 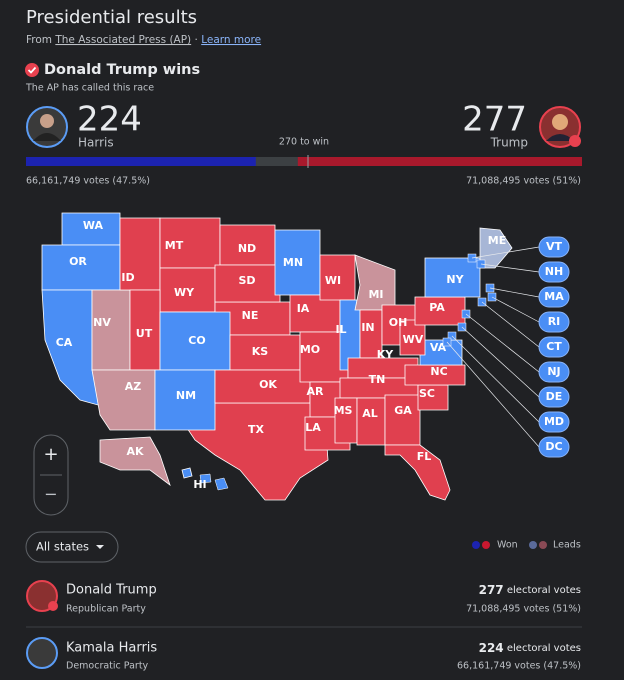 I want to click on state-label: HI, so click(x=199, y=484).